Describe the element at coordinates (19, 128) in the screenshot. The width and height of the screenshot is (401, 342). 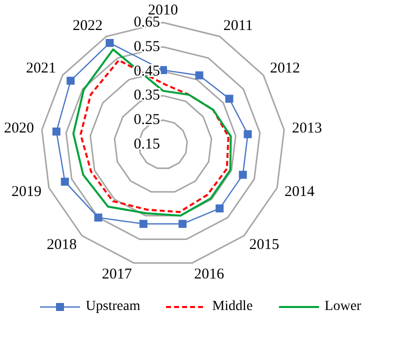
I see `spoke-label: 2020` at that location.